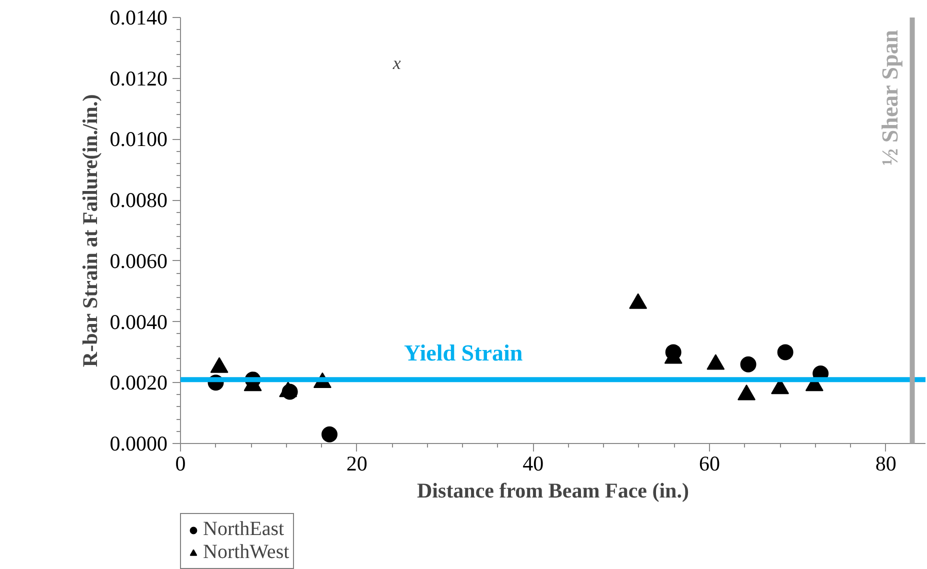  Describe the element at coordinates (90, 231) in the screenshot. I see `y-axis-title: R-bar Strain at Failure(in./in.)` at that location.